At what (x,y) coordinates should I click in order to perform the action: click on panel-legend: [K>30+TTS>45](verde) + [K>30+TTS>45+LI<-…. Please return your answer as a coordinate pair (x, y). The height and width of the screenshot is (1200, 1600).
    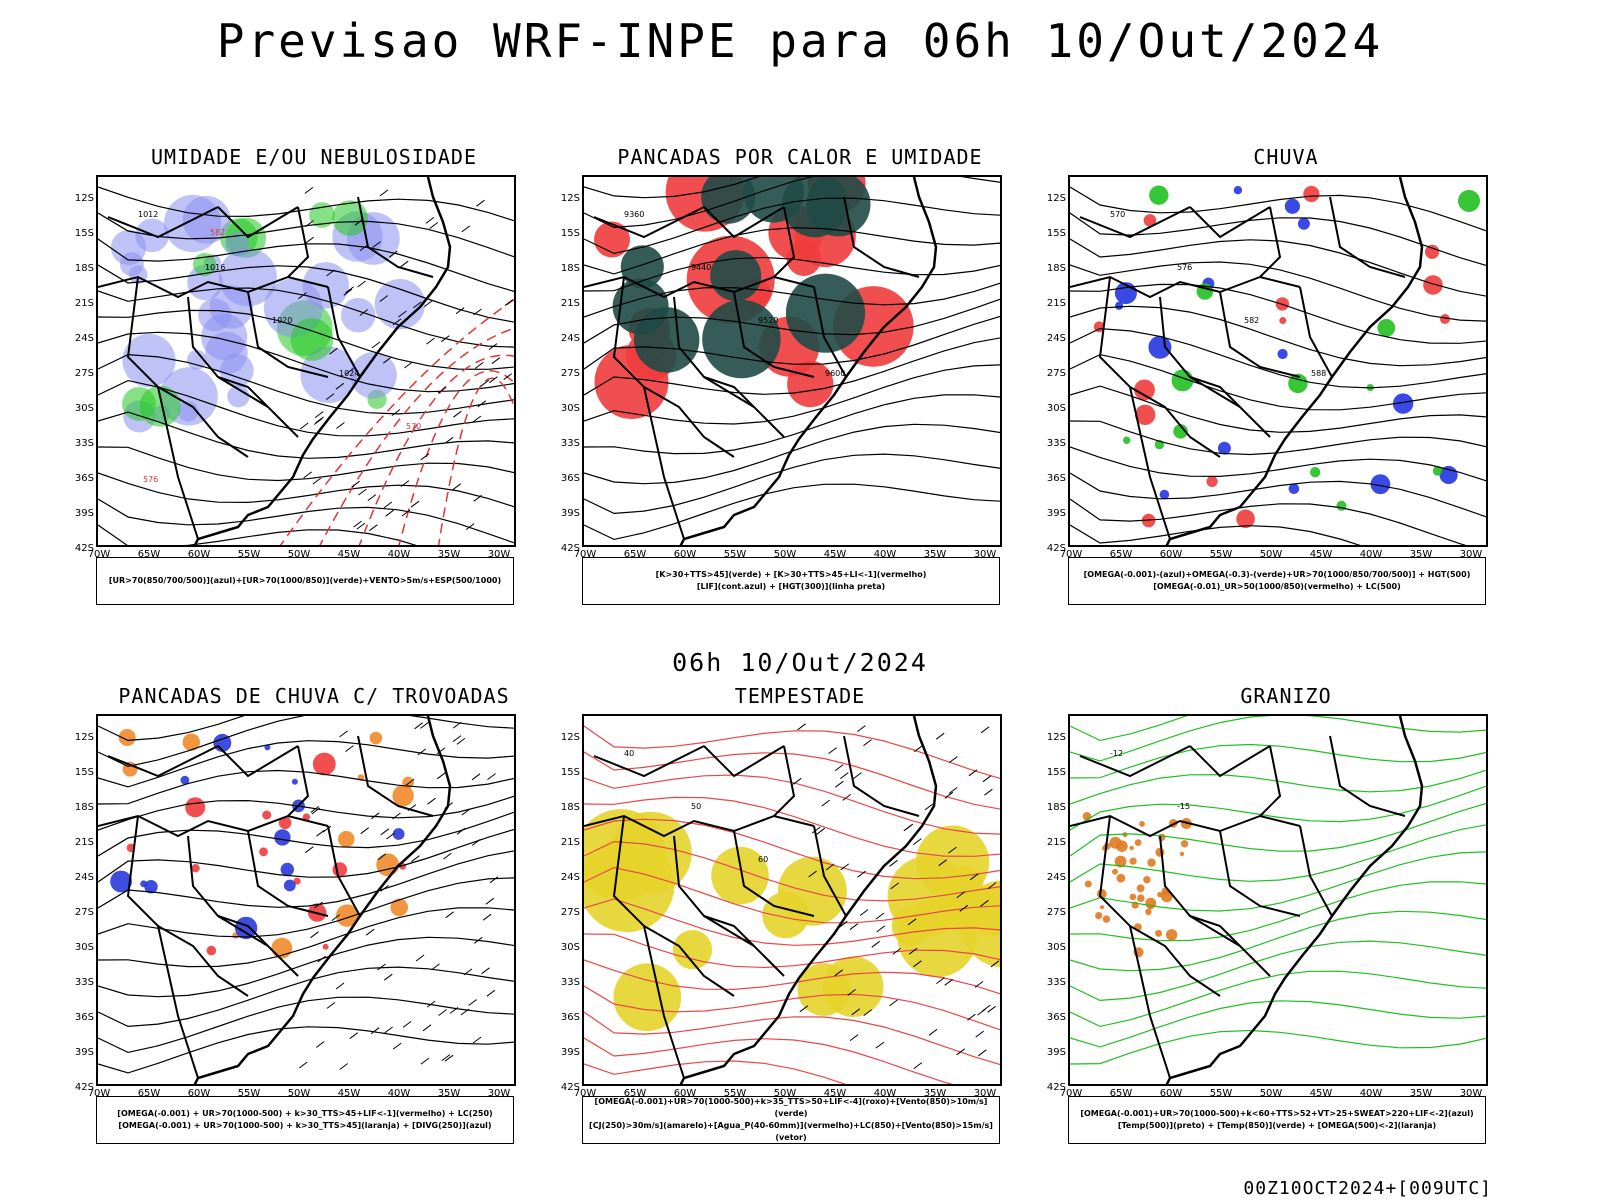
    Looking at the image, I should click on (791, 581).